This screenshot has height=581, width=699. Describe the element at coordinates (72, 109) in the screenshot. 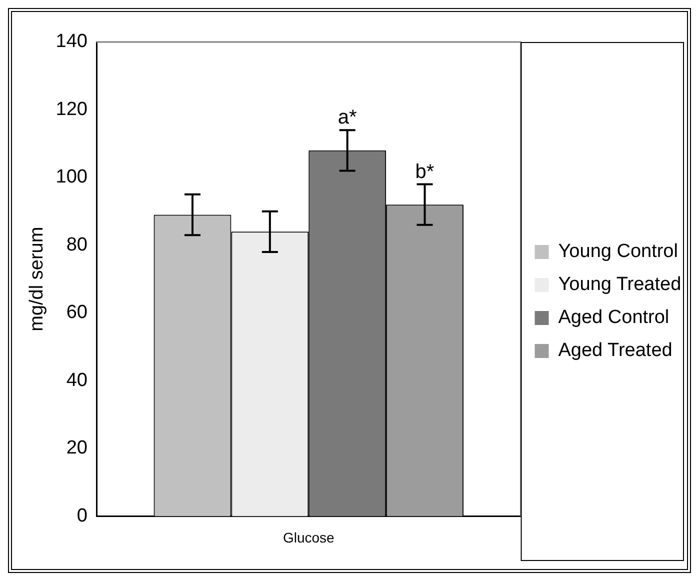

I see `y-tick-label: 120` at that location.